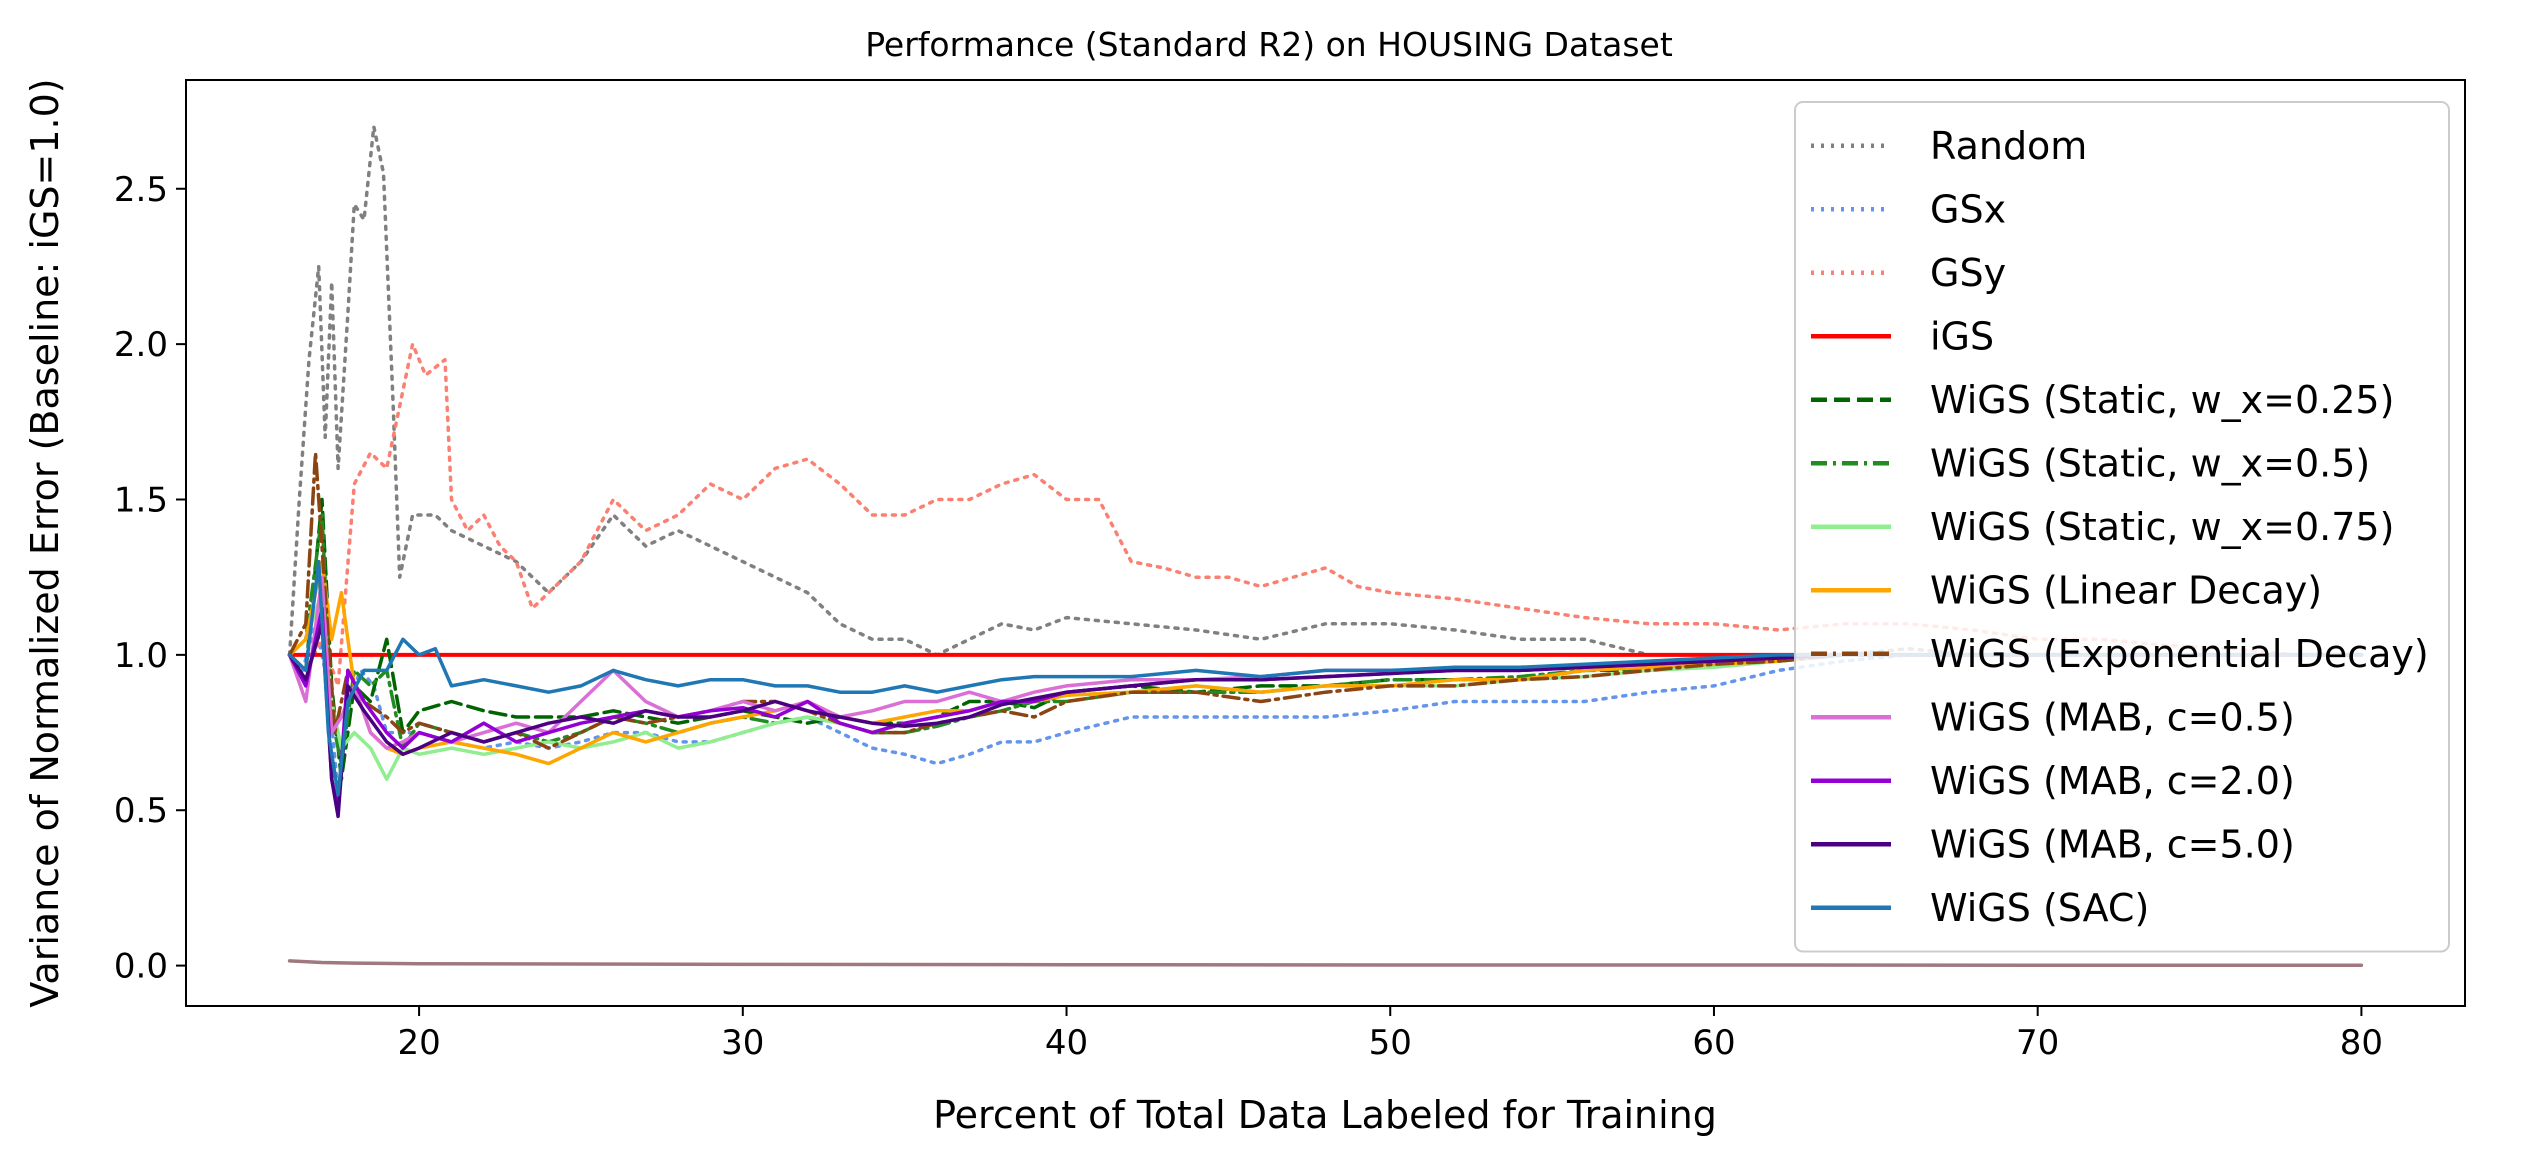  Describe the element at coordinates (418, 1043) in the screenshot. I see `x-tick-label: 20` at that location.